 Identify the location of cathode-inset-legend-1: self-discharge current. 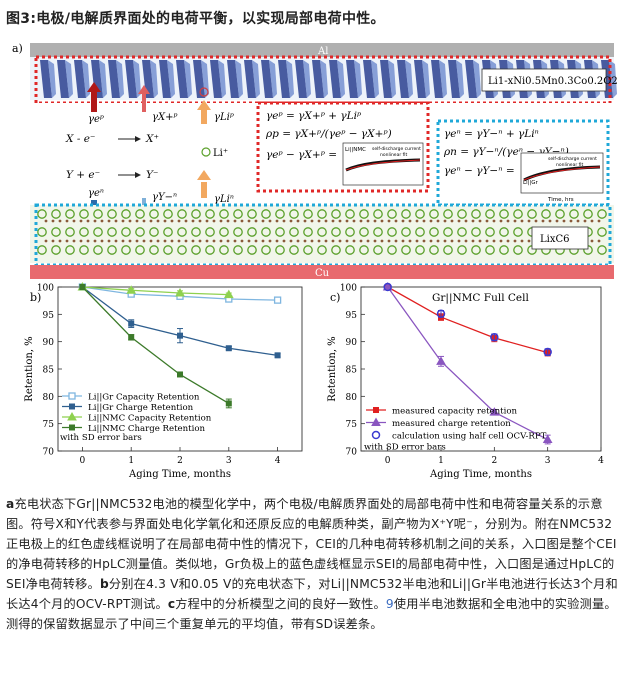
(396, 149).